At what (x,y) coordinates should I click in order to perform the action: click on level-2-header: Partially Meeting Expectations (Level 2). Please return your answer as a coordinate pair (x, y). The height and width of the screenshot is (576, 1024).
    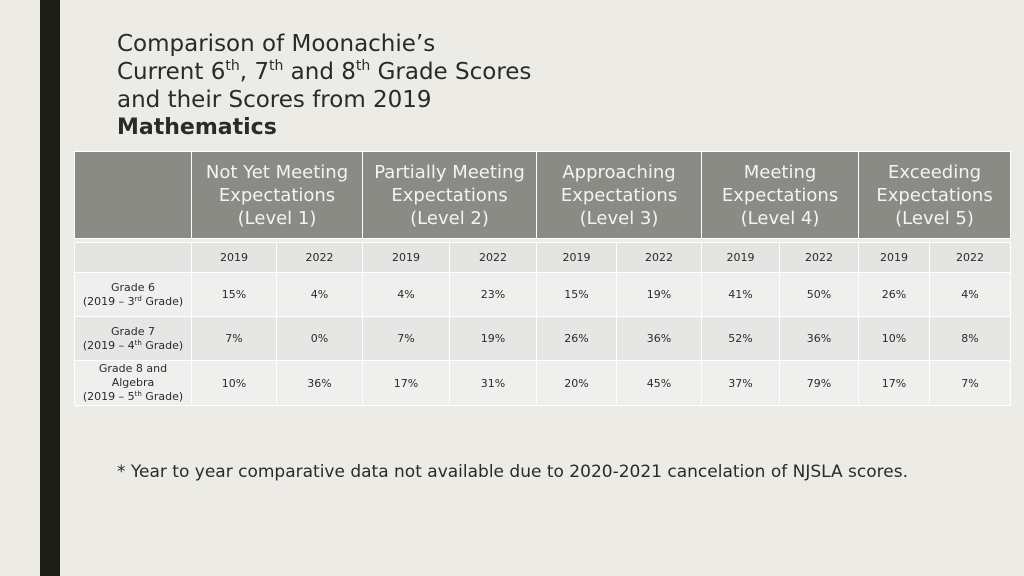
    Looking at the image, I should click on (450, 195).